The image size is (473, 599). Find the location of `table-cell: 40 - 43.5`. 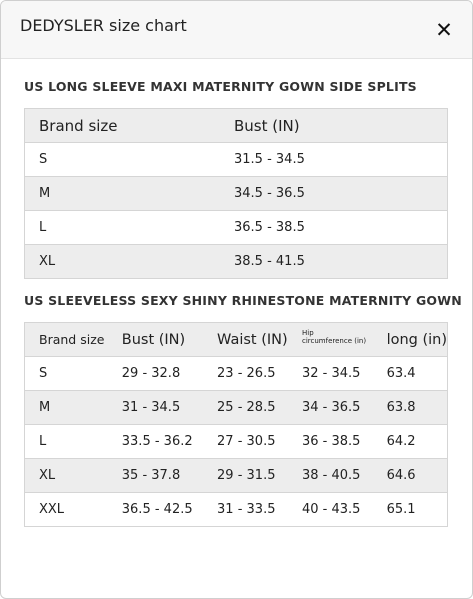

table-cell: 40 - 43.5 is located at coordinates (344, 509).